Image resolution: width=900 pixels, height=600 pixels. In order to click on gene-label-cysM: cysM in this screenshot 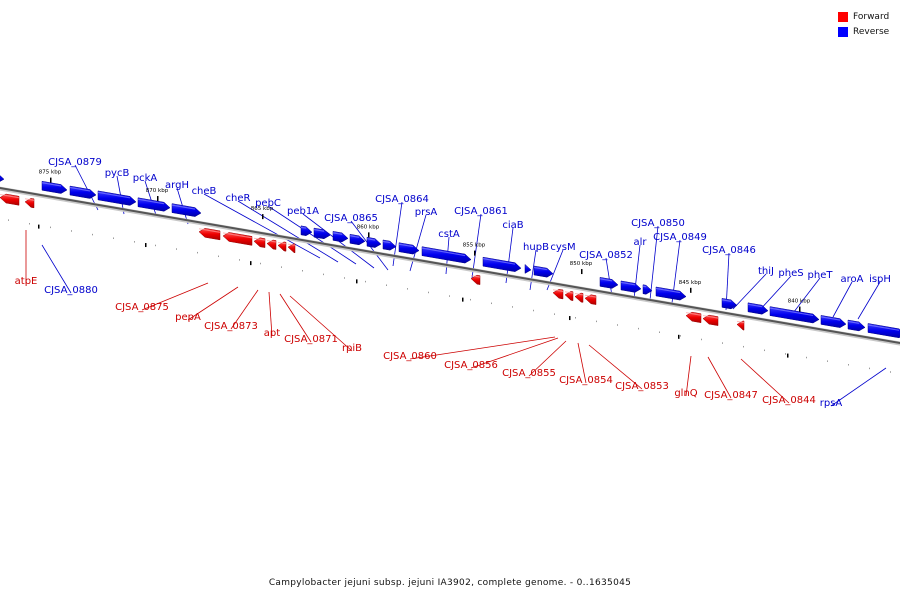, I will do `click(562, 247)`.